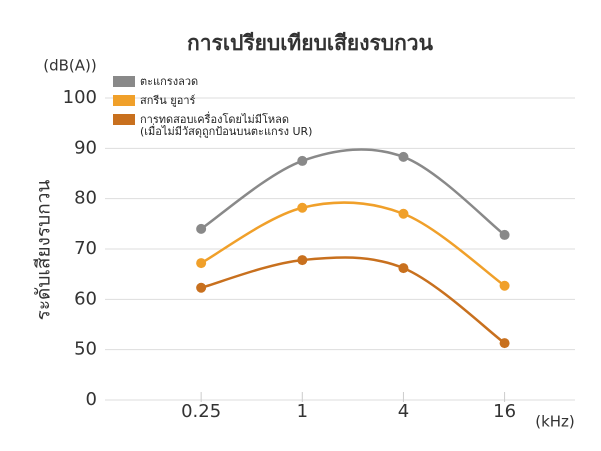 This screenshot has height=451, width=601. What do you see at coordinates (85, 147) in the screenshot?
I see `y-tick-label: 90` at bounding box center [85, 147].